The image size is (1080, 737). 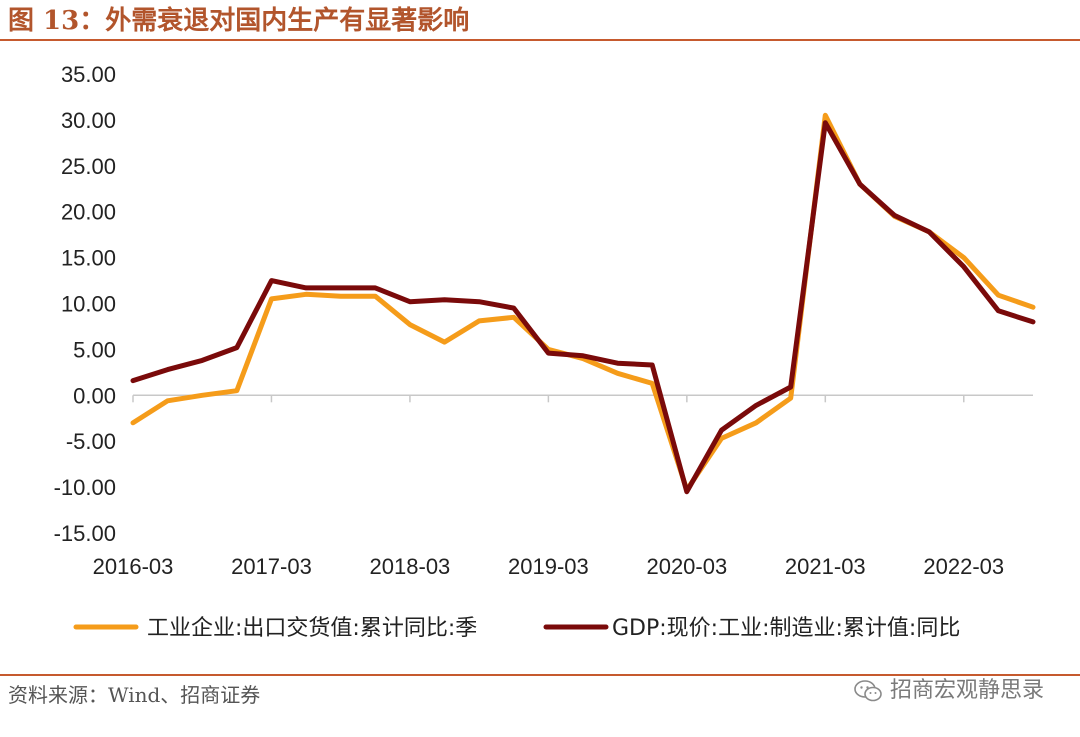 What do you see at coordinates (94, 349) in the screenshot?
I see `y-tick-label: 5.00` at bounding box center [94, 349].